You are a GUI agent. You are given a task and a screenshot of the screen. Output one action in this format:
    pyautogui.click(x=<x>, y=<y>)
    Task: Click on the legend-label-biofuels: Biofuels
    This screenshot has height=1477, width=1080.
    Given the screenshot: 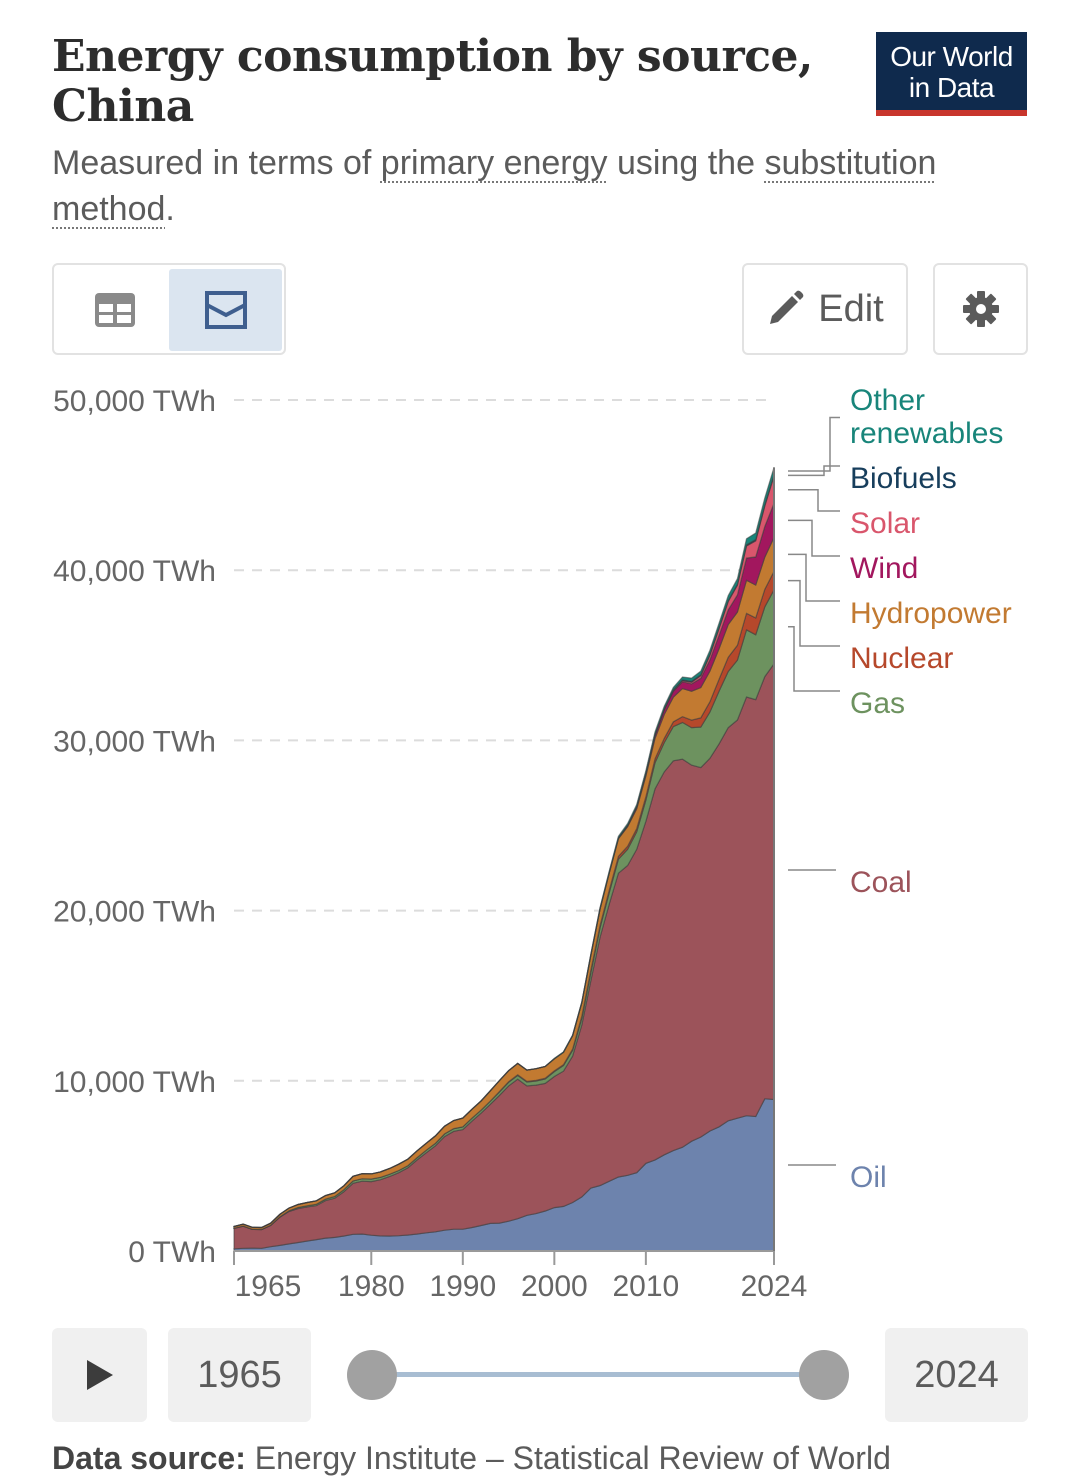 What is the action you would take?
    pyautogui.click(x=903, y=478)
    